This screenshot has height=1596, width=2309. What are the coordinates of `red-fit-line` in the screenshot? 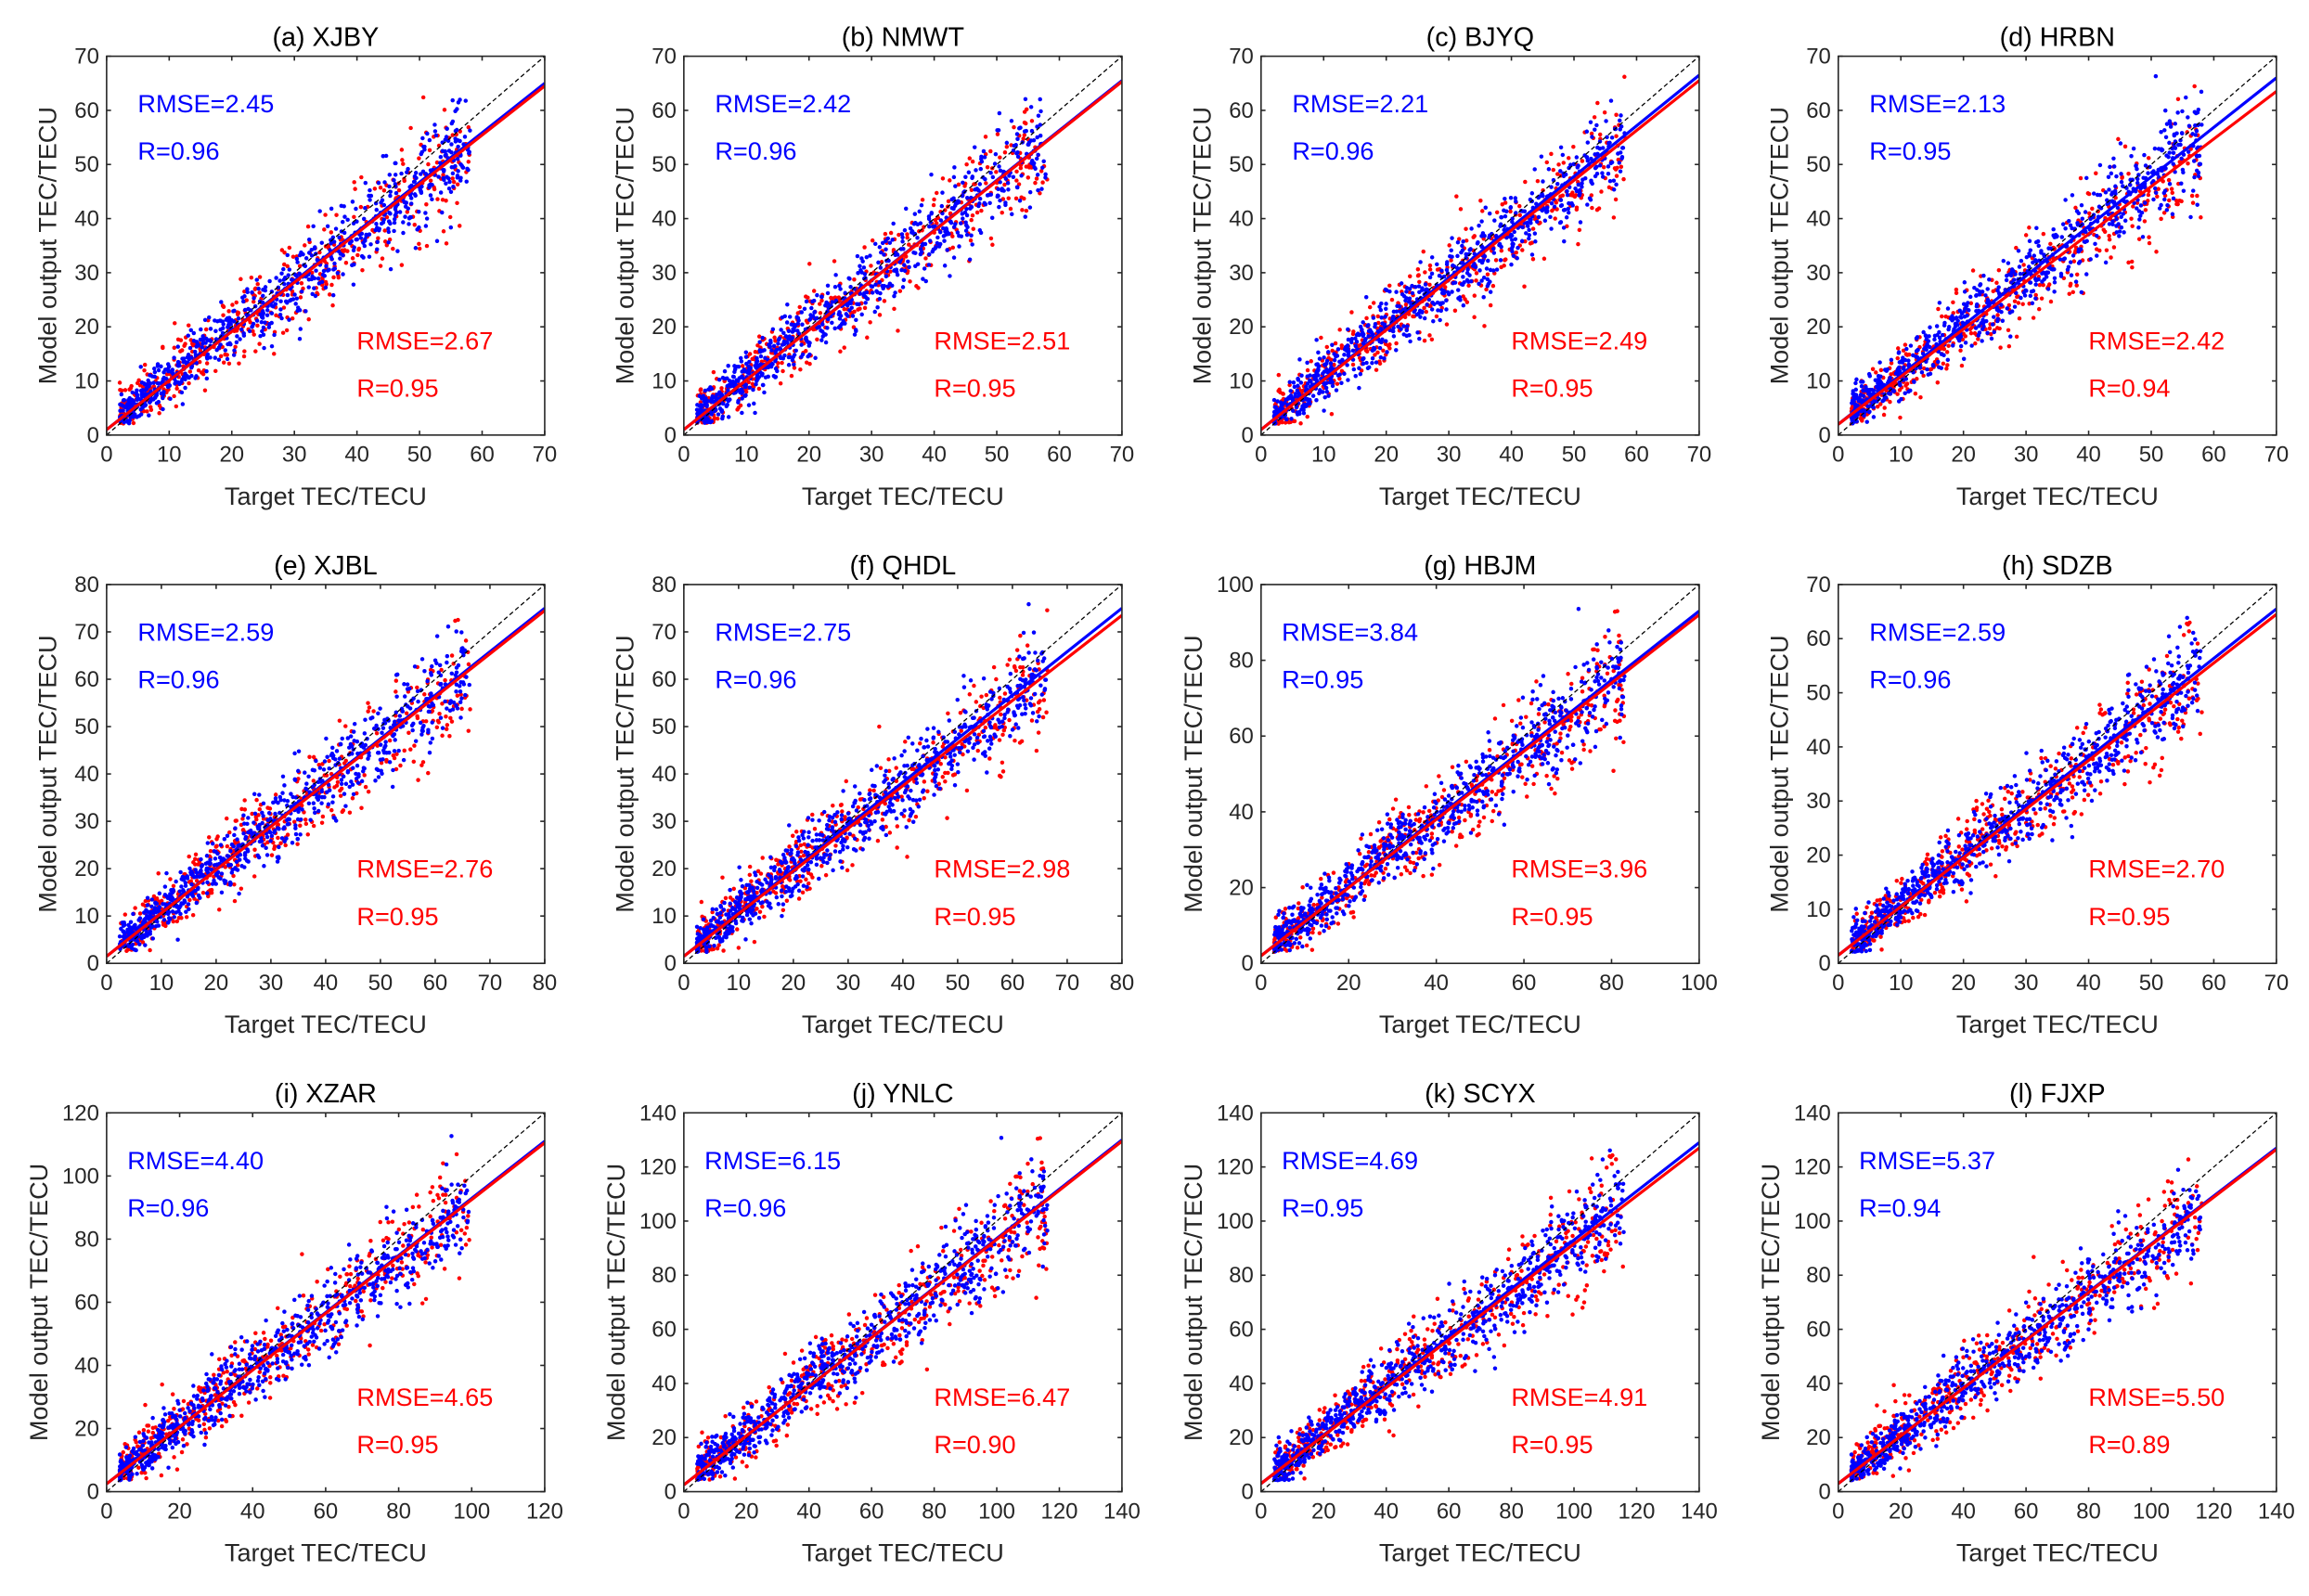 It's located at (902, 256).